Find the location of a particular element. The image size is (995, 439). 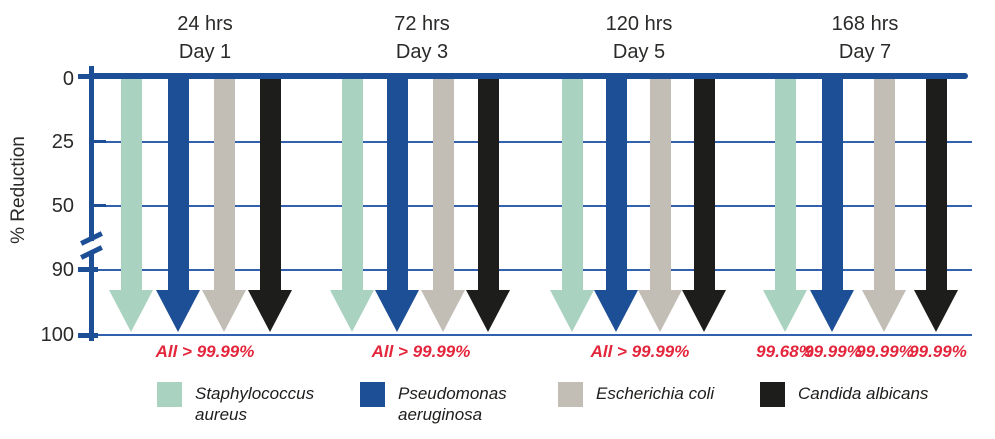

legend-label: Staphylococcus aureus is located at coordinates (254, 404).